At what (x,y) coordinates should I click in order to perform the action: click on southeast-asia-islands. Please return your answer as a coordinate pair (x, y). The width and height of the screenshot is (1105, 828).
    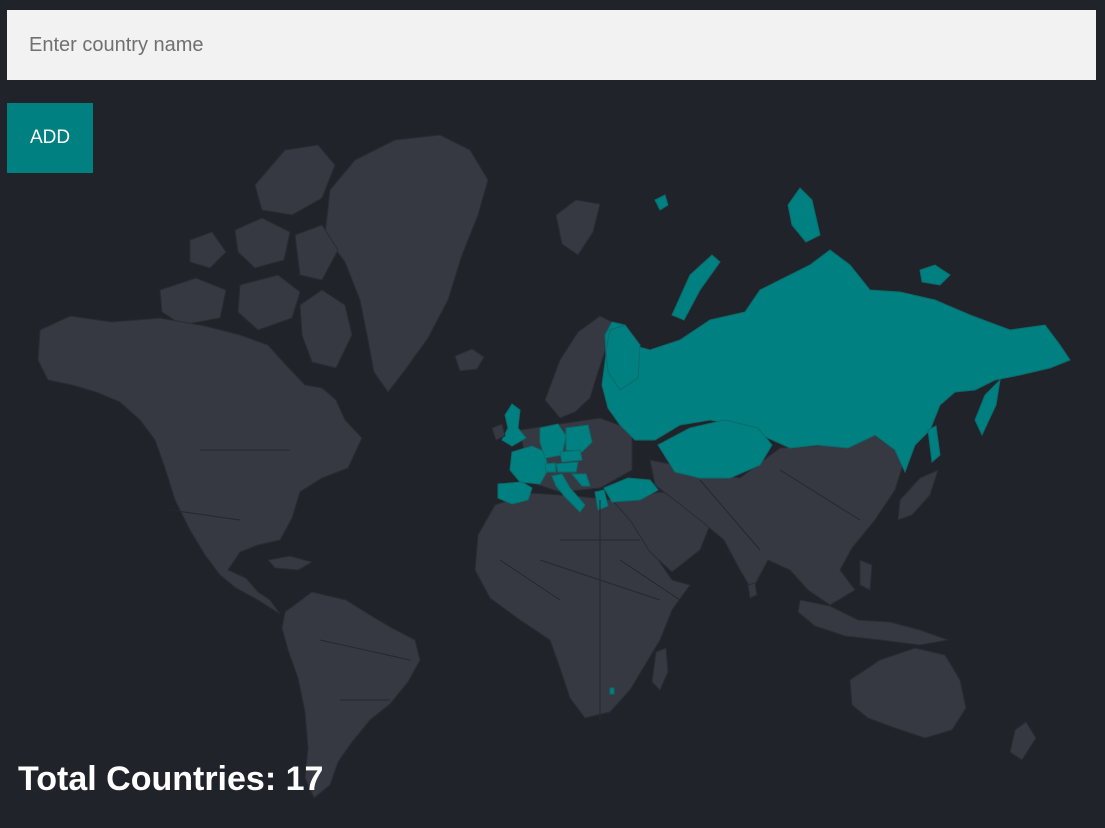
    Looking at the image, I should click on (873, 622).